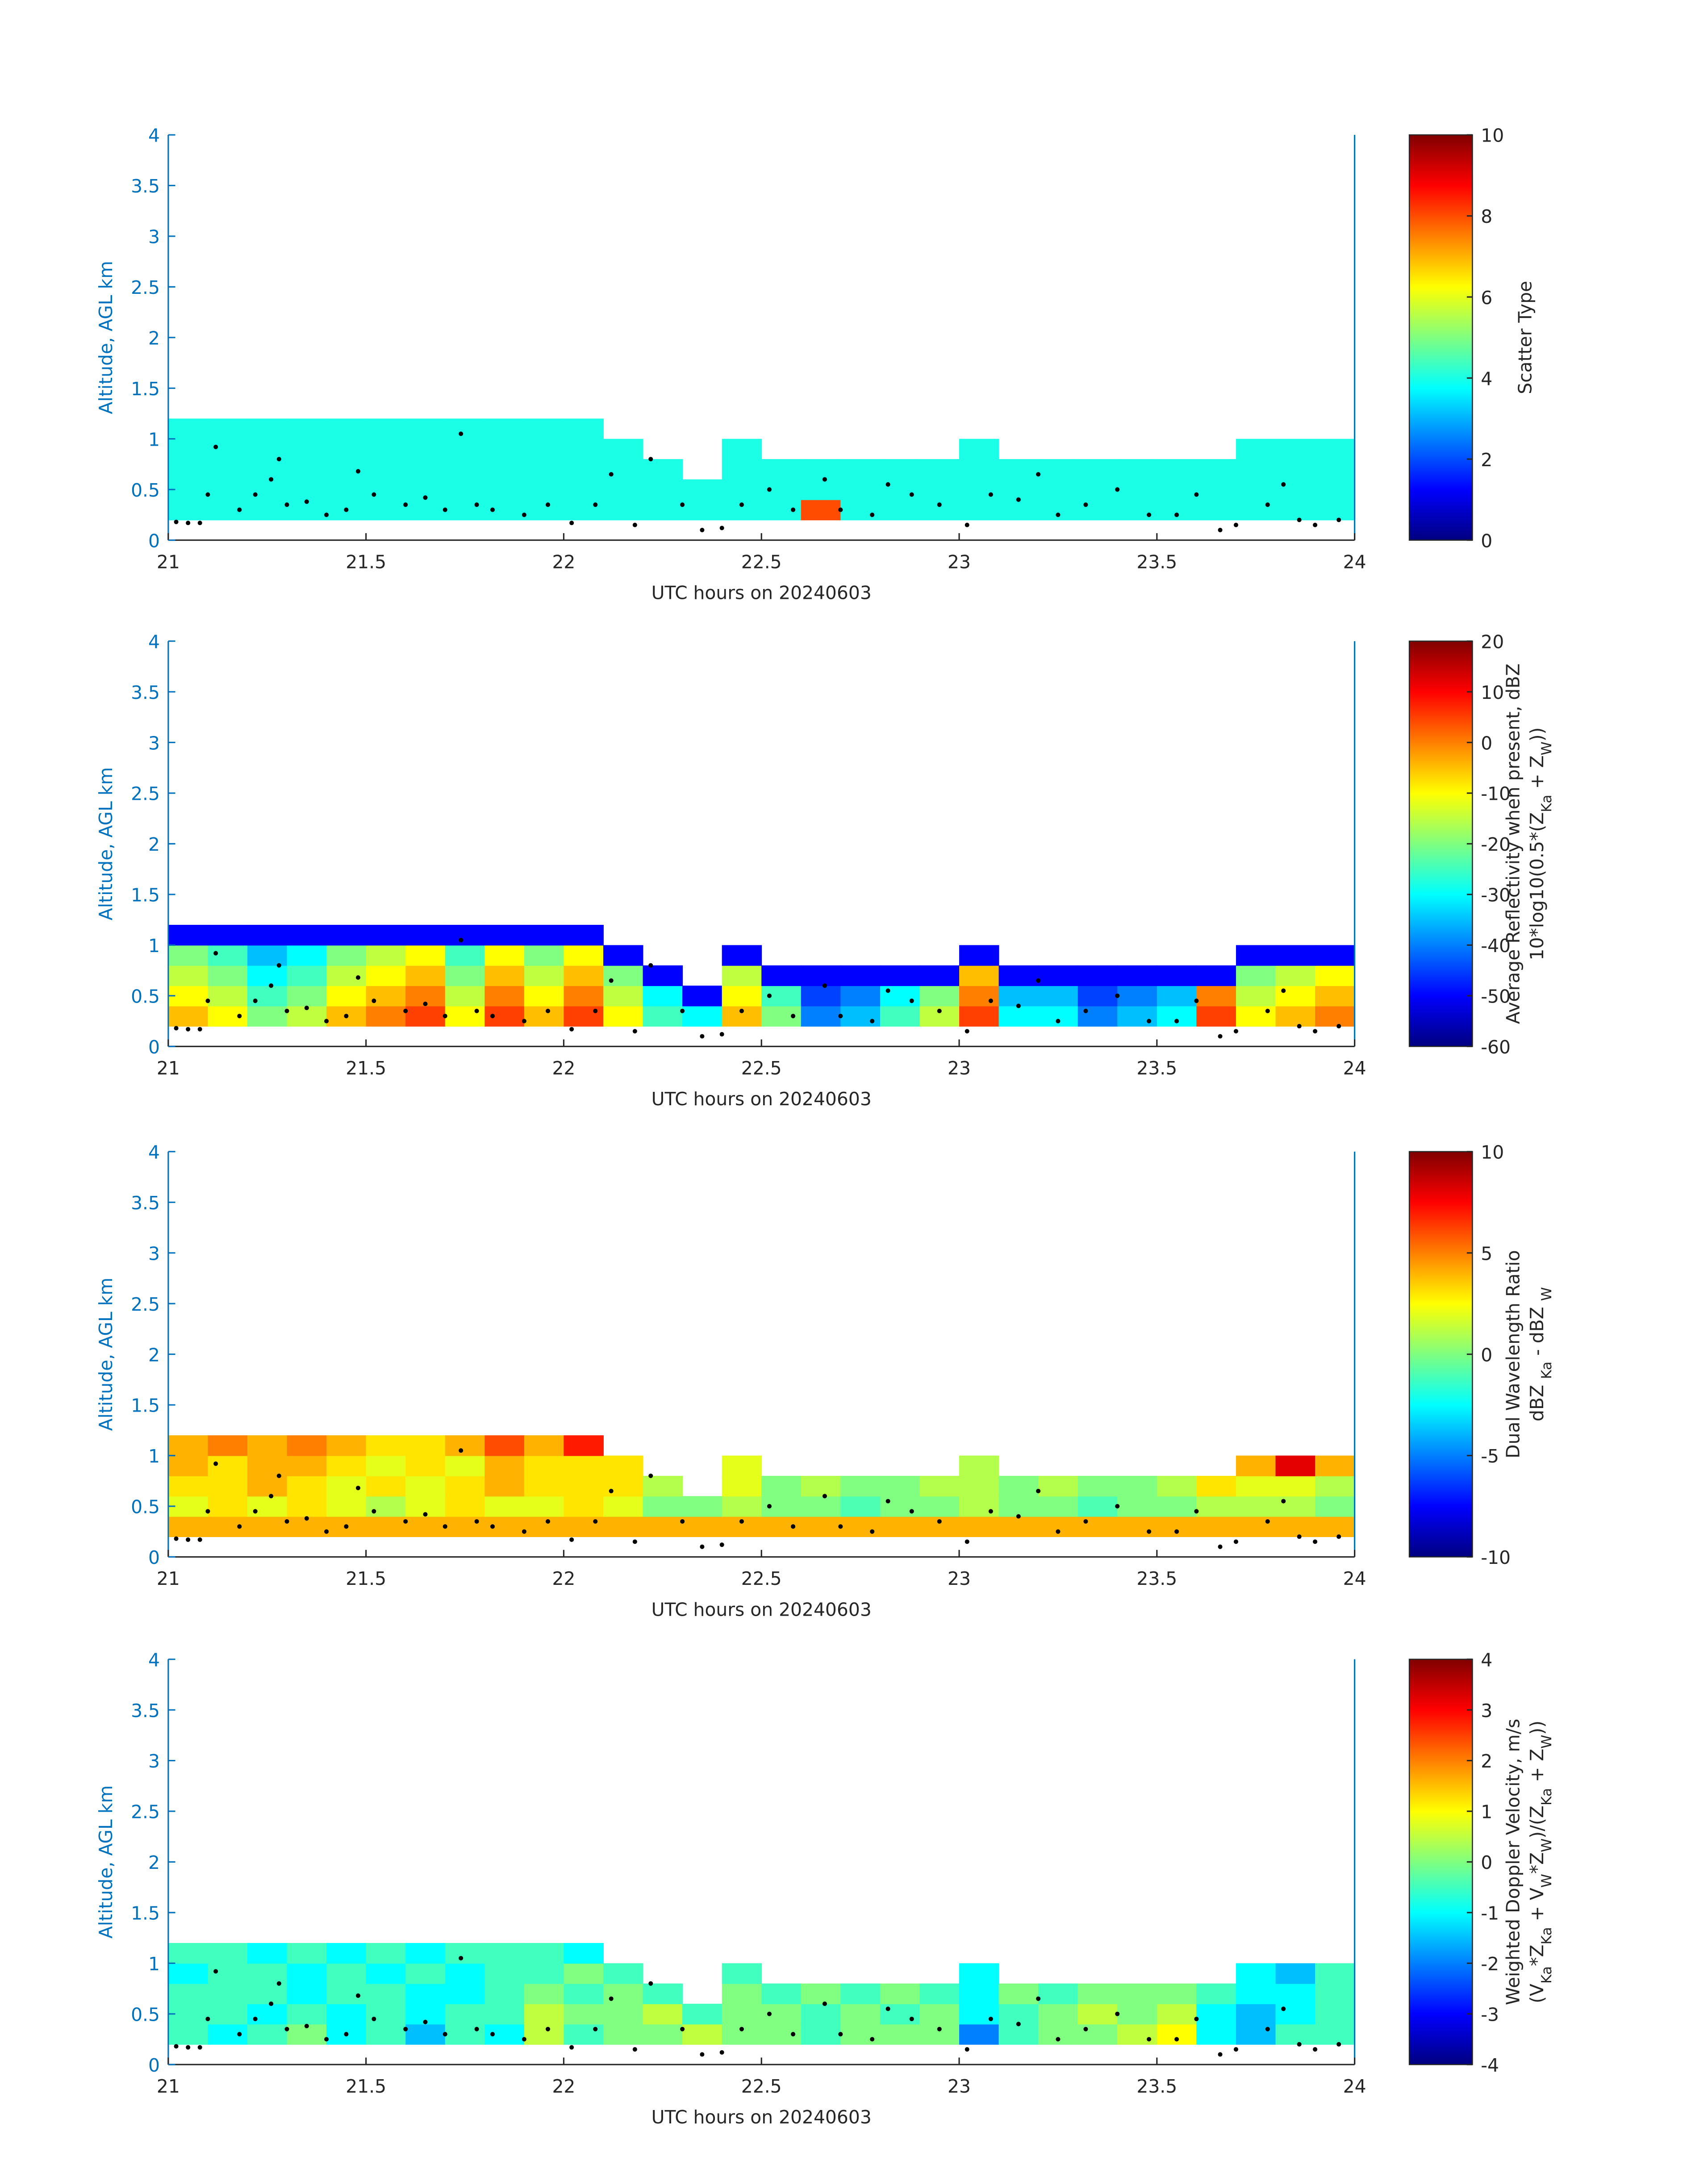  Describe the element at coordinates (168, 561) in the screenshot. I see `x-tick-label: 21` at that location.